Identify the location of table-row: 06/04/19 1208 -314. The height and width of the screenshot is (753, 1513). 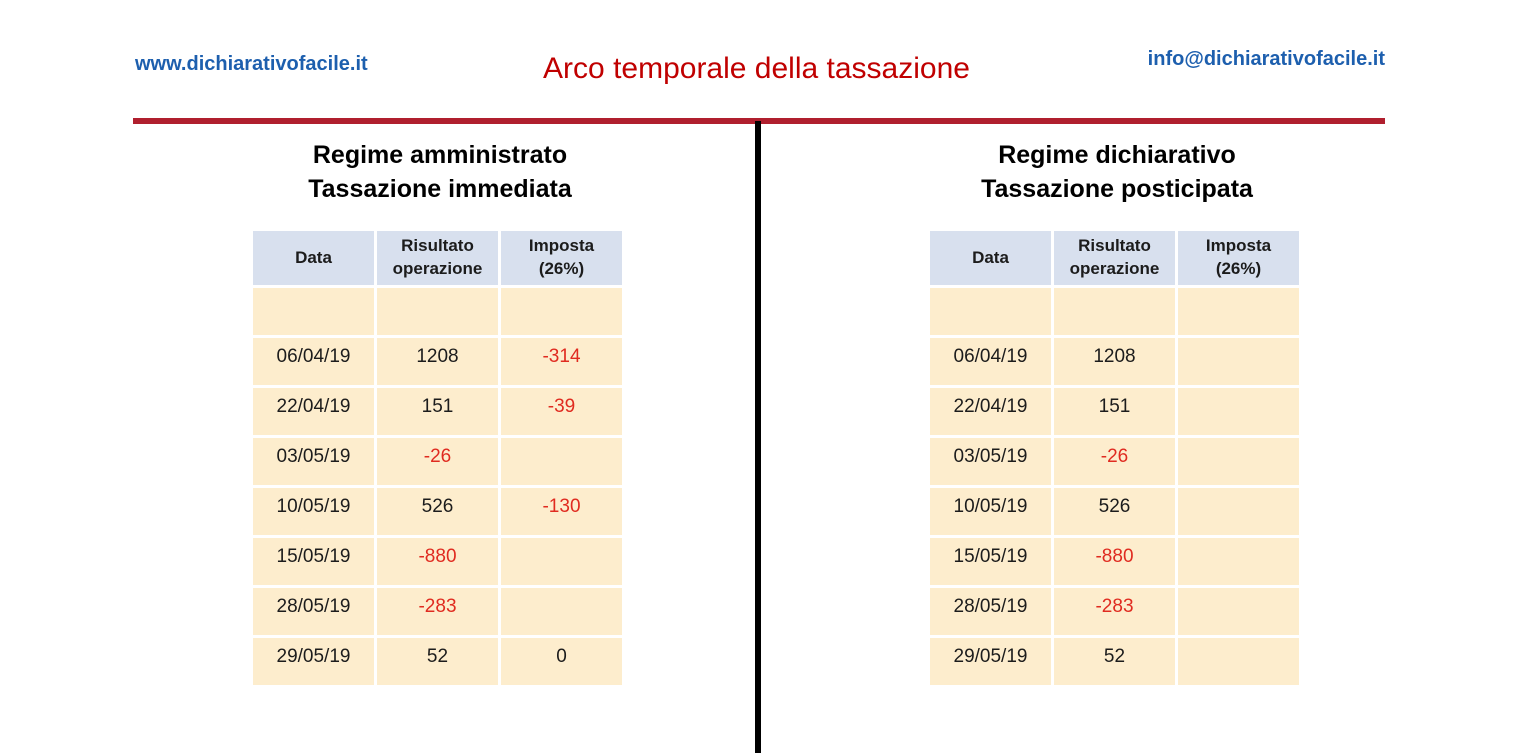
(437, 361).